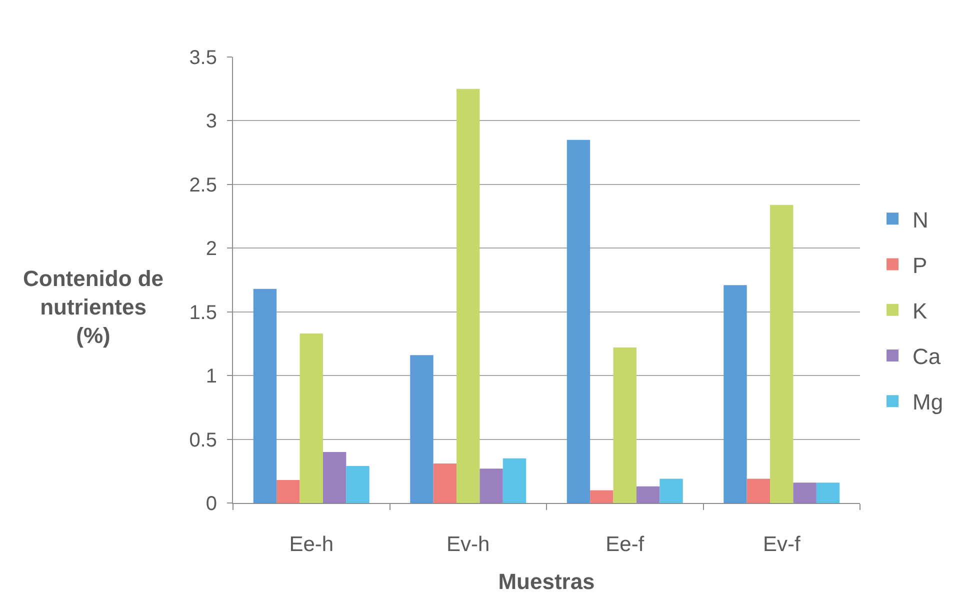  What do you see at coordinates (928, 402) in the screenshot?
I see `legend-label: Mg` at bounding box center [928, 402].